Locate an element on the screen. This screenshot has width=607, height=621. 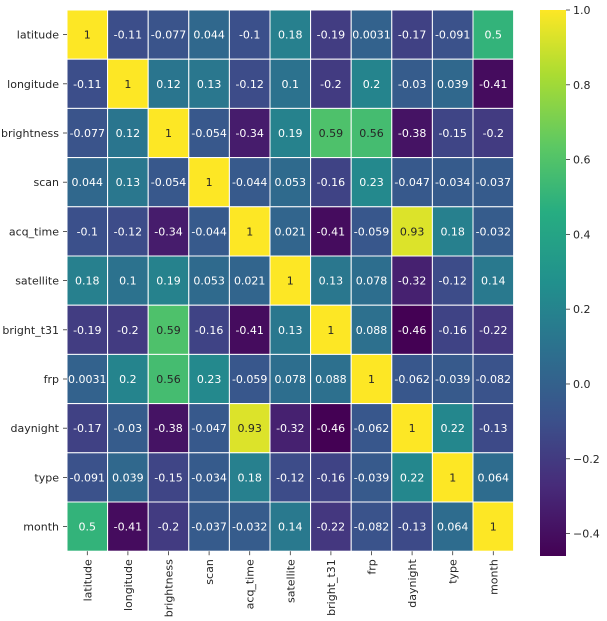
heatmap-cell-acq_time-satellite is located at coordinates (290, 231).